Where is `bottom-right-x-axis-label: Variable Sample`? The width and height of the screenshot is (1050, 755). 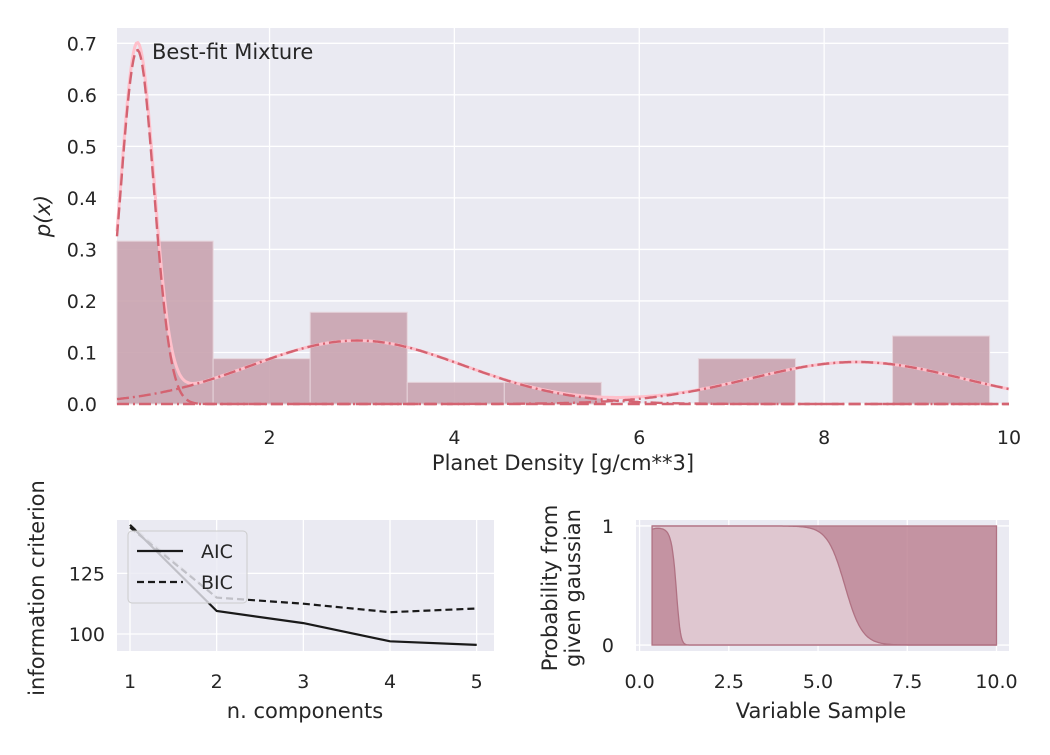 bottom-right-x-axis-label: Variable Sample is located at coordinates (821, 711).